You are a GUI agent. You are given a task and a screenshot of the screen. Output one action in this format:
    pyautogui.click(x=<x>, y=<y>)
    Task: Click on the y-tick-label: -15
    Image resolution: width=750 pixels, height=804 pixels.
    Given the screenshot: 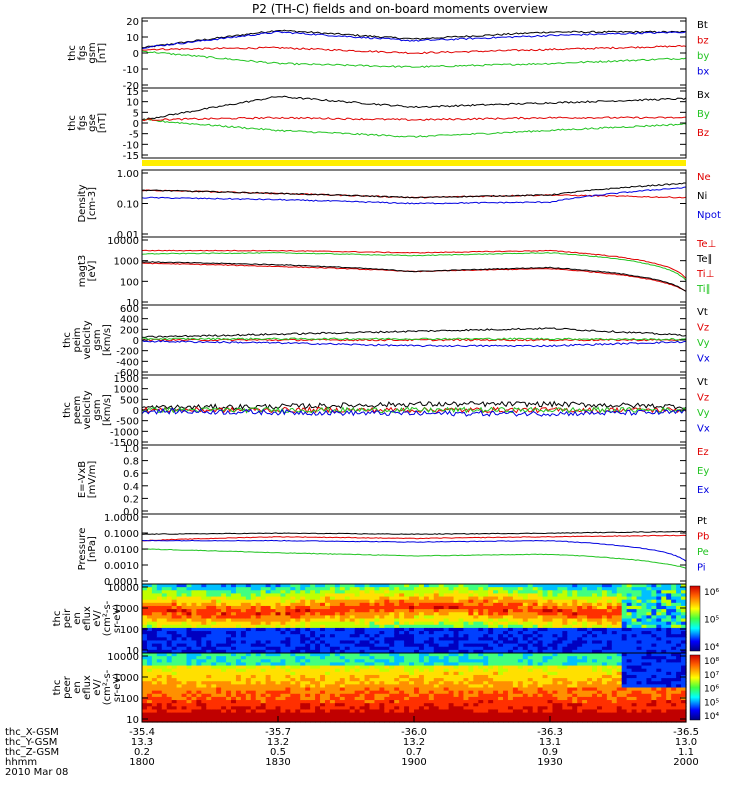 What is the action you would take?
    pyautogui.click(x=131, y=156)
    